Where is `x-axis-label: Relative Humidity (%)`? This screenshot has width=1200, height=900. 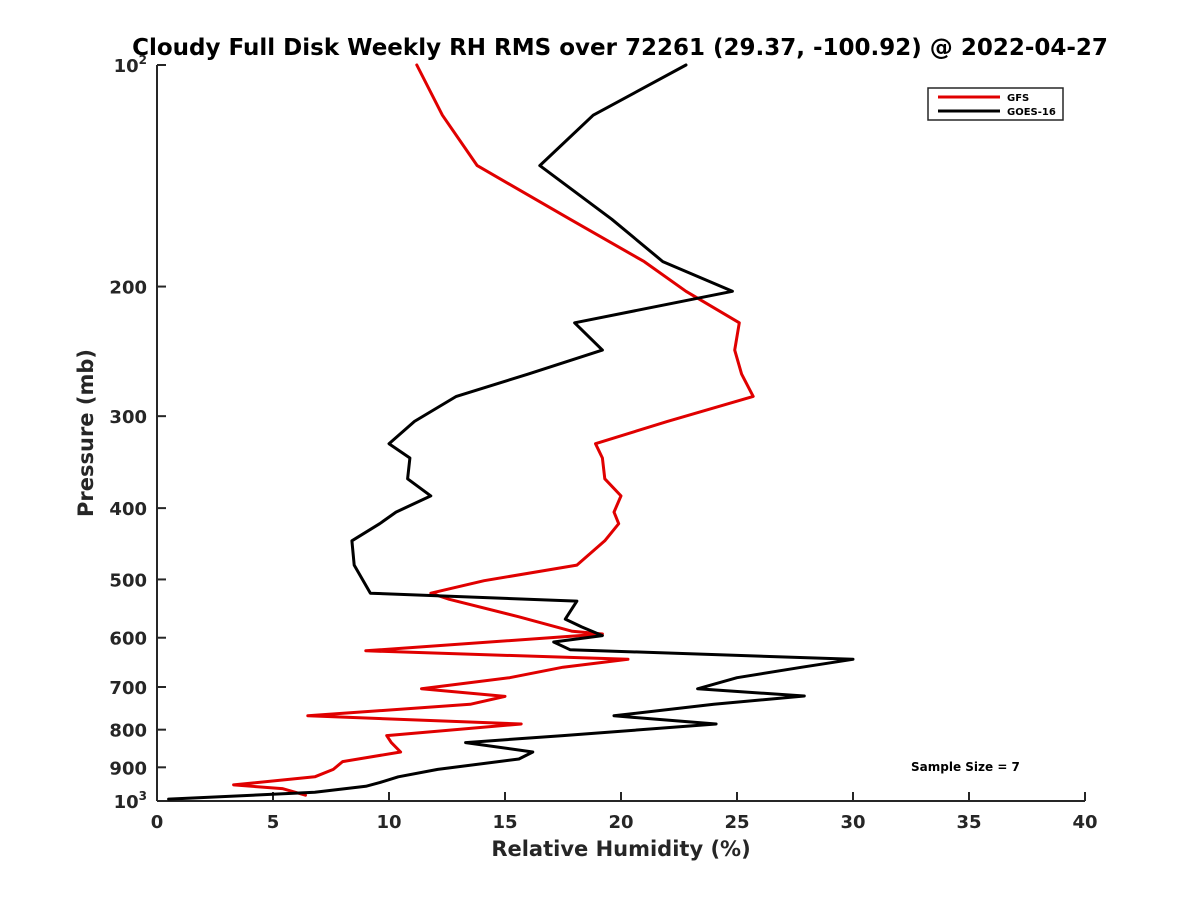
x-axis-label: Relative Humidity (%) is located at coordinates (620, 849).